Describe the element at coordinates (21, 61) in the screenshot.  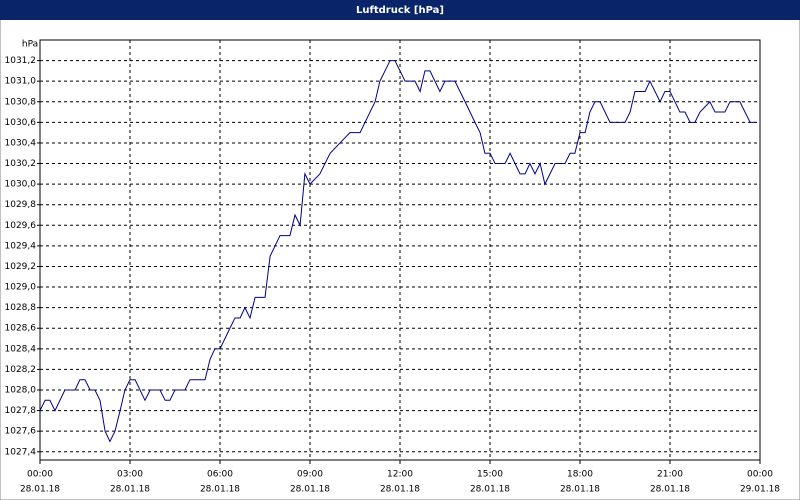
I see `y-tick-label: 1031,2` at that location.